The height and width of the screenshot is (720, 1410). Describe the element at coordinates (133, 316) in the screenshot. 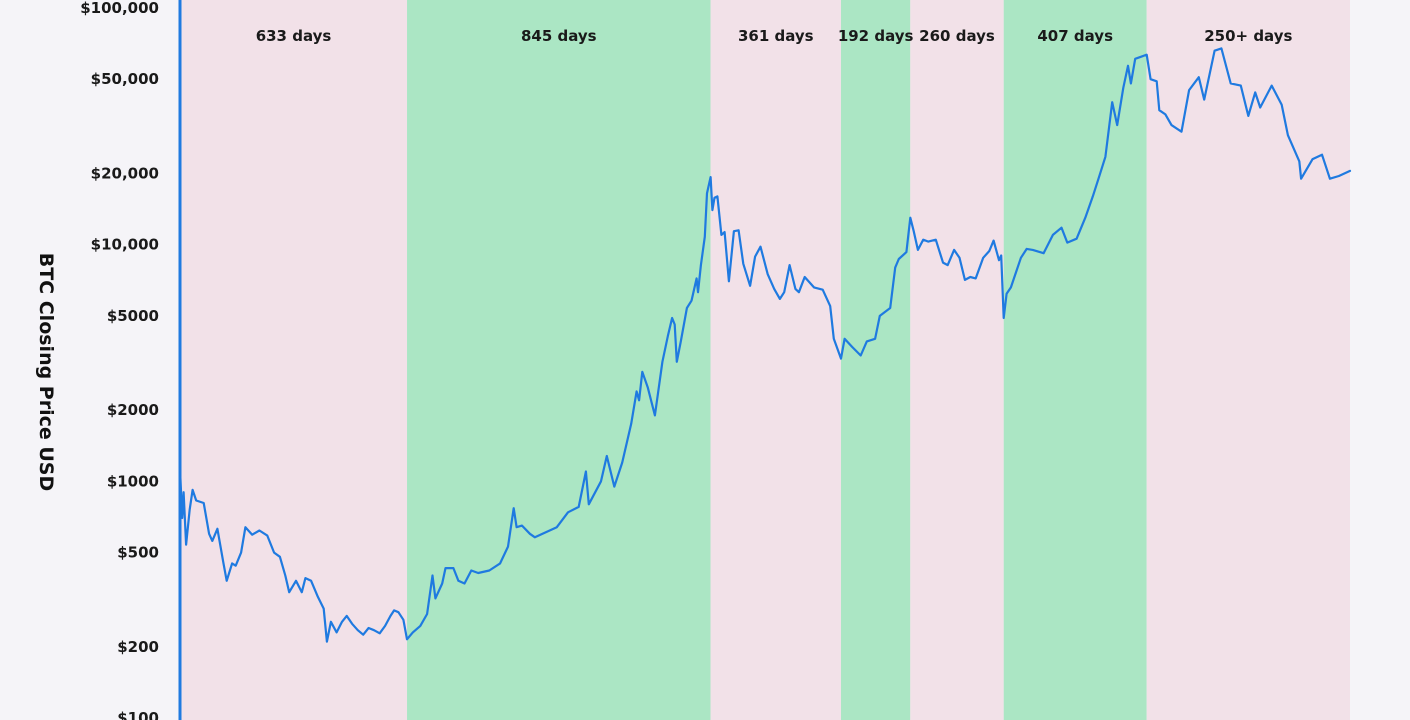

I see `y-tick-label-4: $5000` at that location.